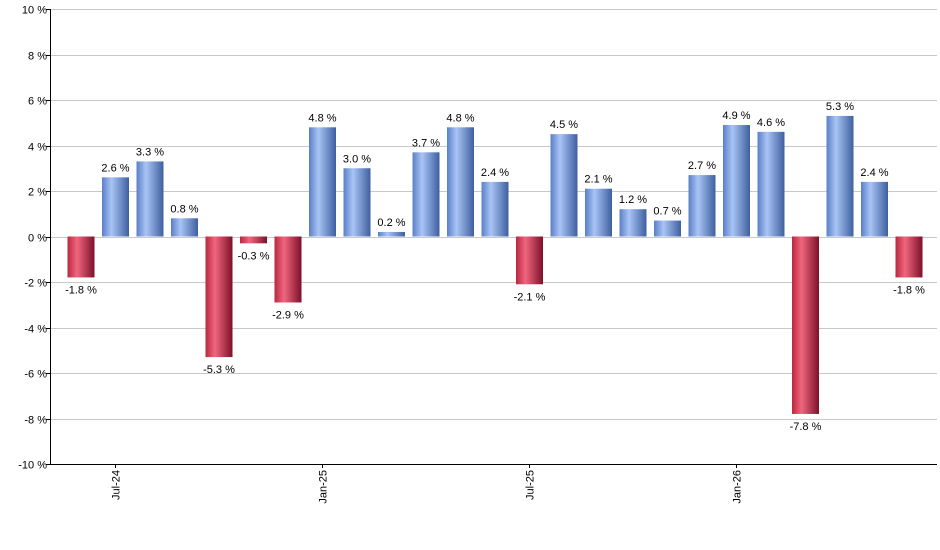  What do you see at coordinates (771, 123) in the screenshot?
I see `bar-data-label: 4.6 %` at bounding box center [771, 123].